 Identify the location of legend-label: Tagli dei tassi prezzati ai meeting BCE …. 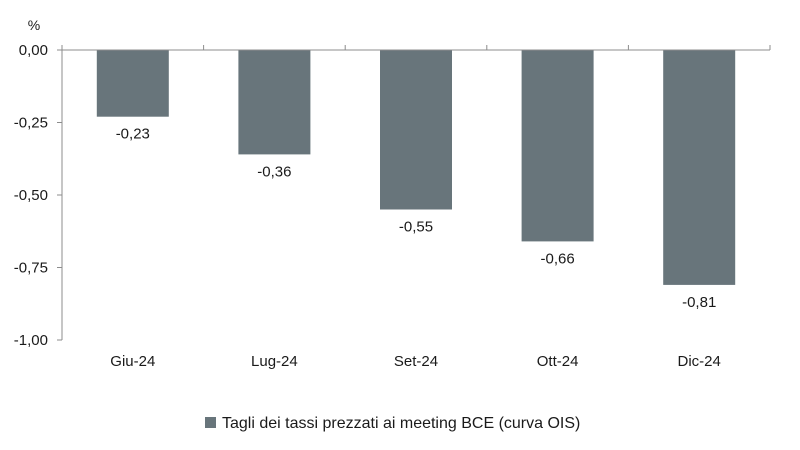
(401, 423).